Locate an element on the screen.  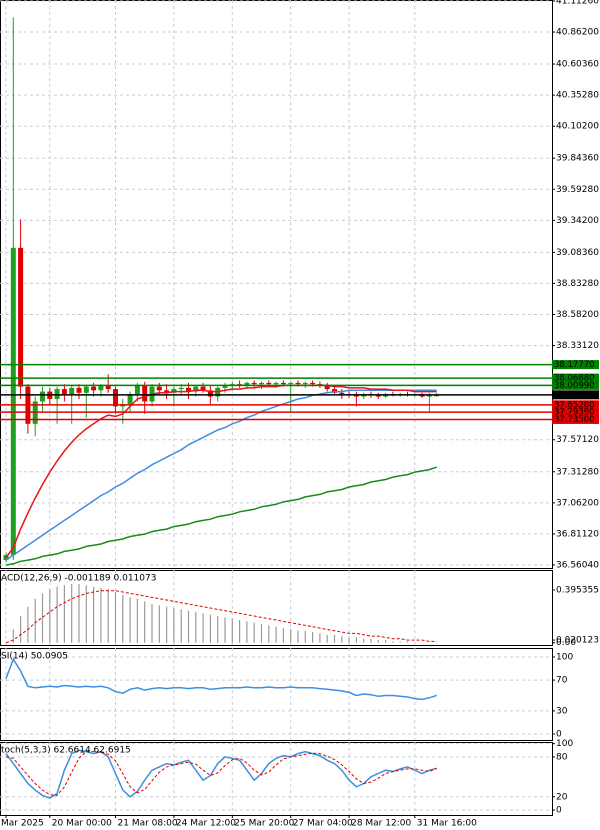
y-tick-label: 39.84360 is located at coordinates (577, 159).